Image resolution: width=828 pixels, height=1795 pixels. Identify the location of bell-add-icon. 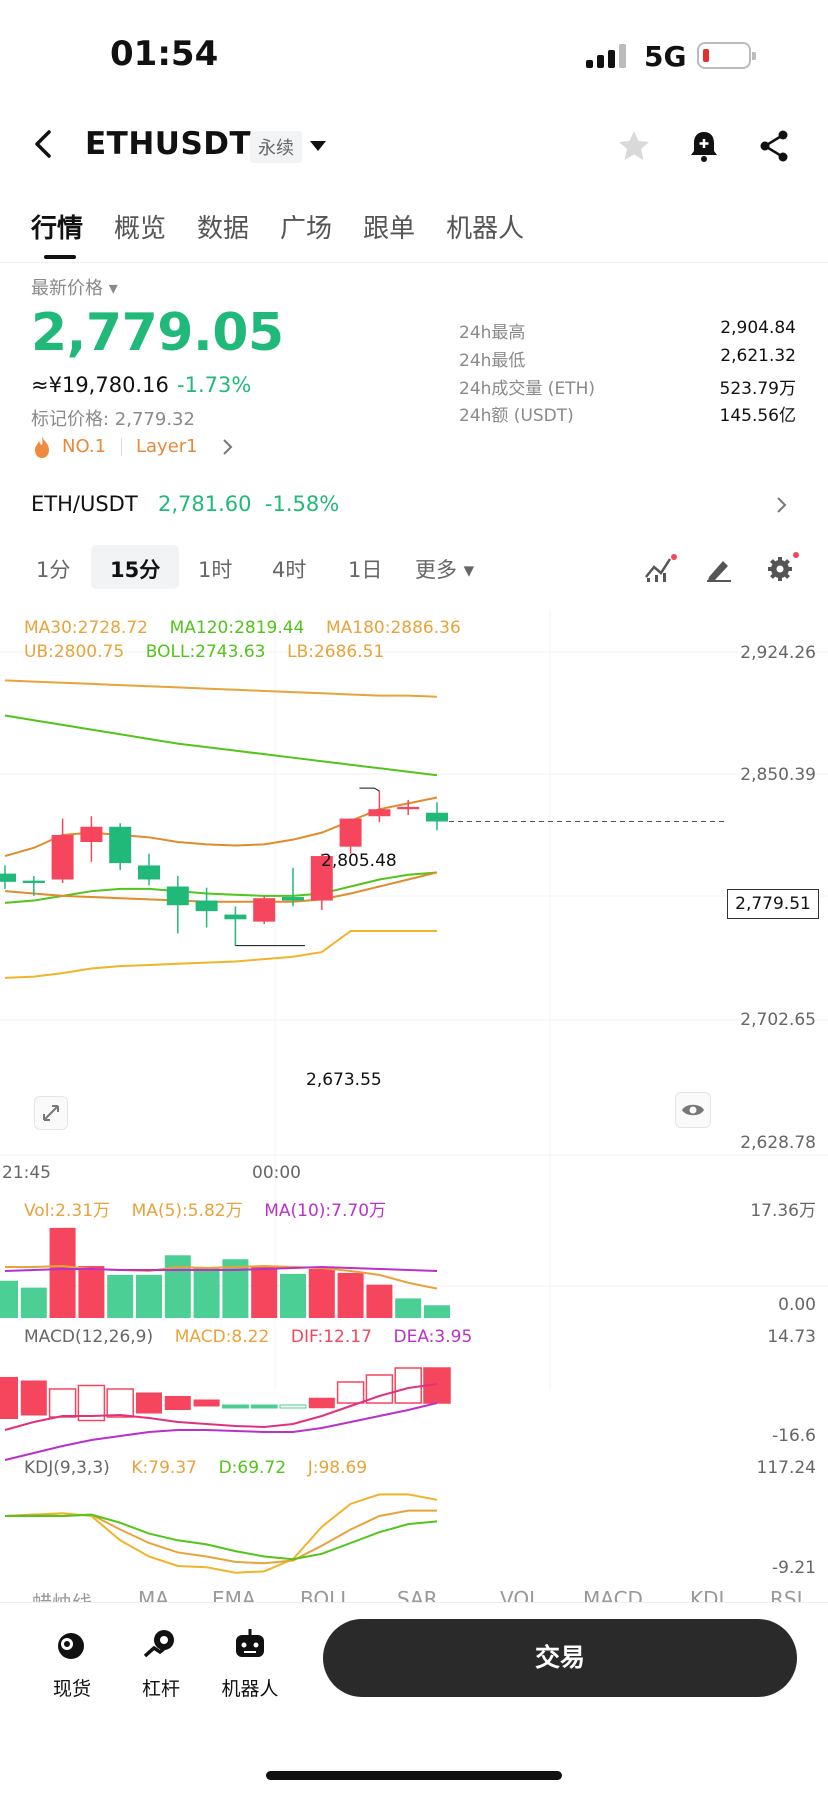
(704, 146).